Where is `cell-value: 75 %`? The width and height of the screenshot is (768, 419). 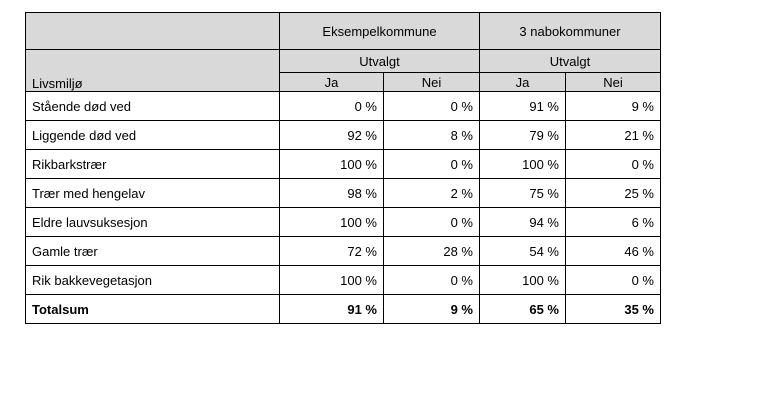 cell-value: 75 % is located at coordinates (522, 193).